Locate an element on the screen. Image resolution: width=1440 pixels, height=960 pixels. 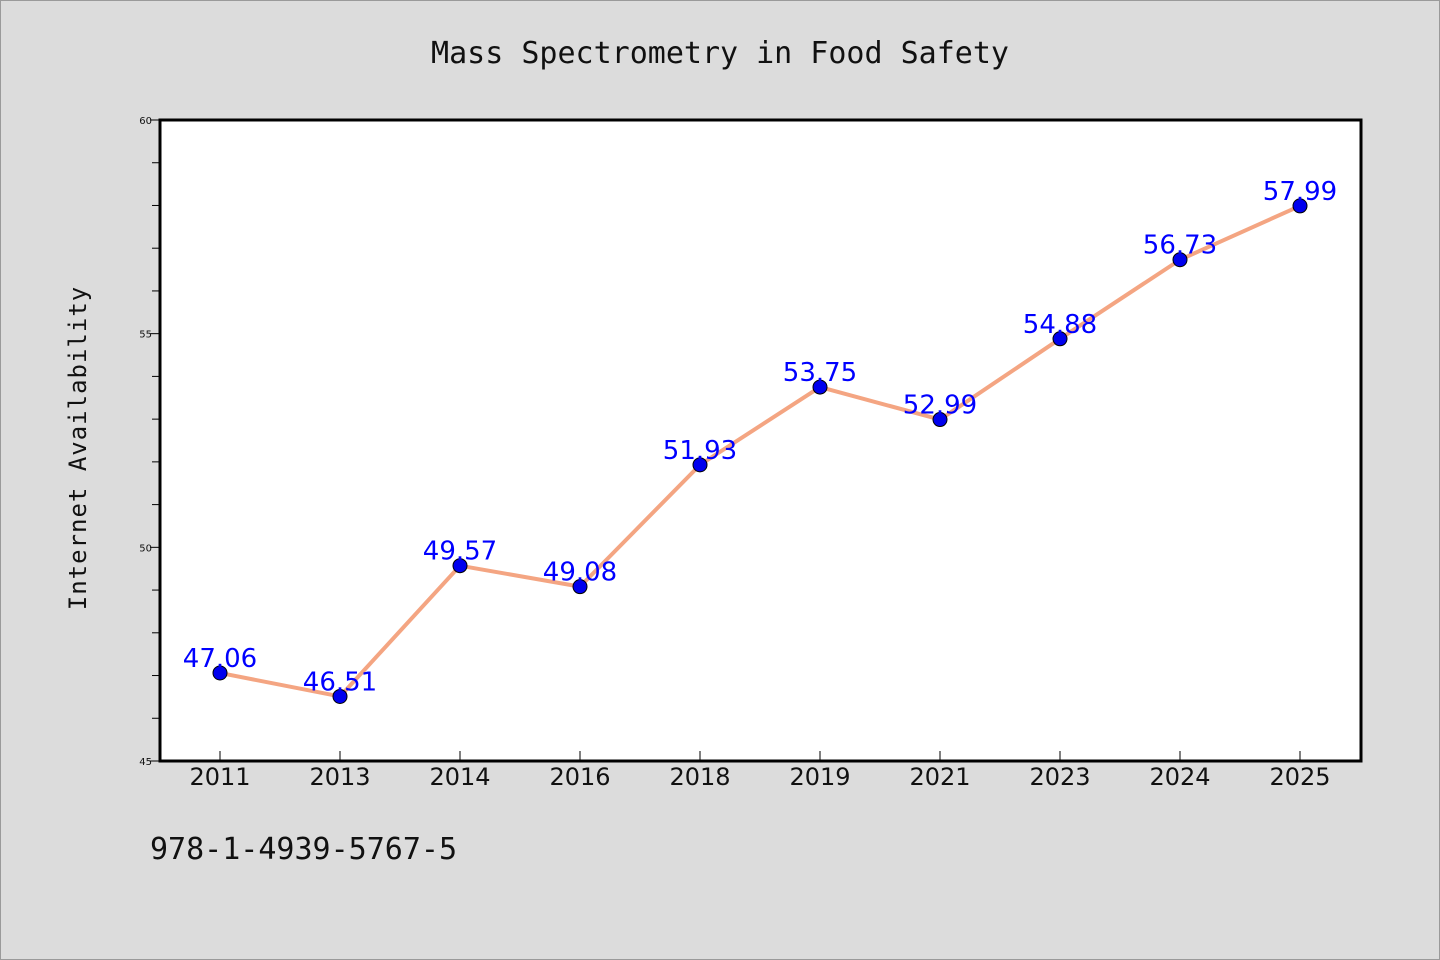
x-tick-label: 2016 is located at coordinates (579, 777).